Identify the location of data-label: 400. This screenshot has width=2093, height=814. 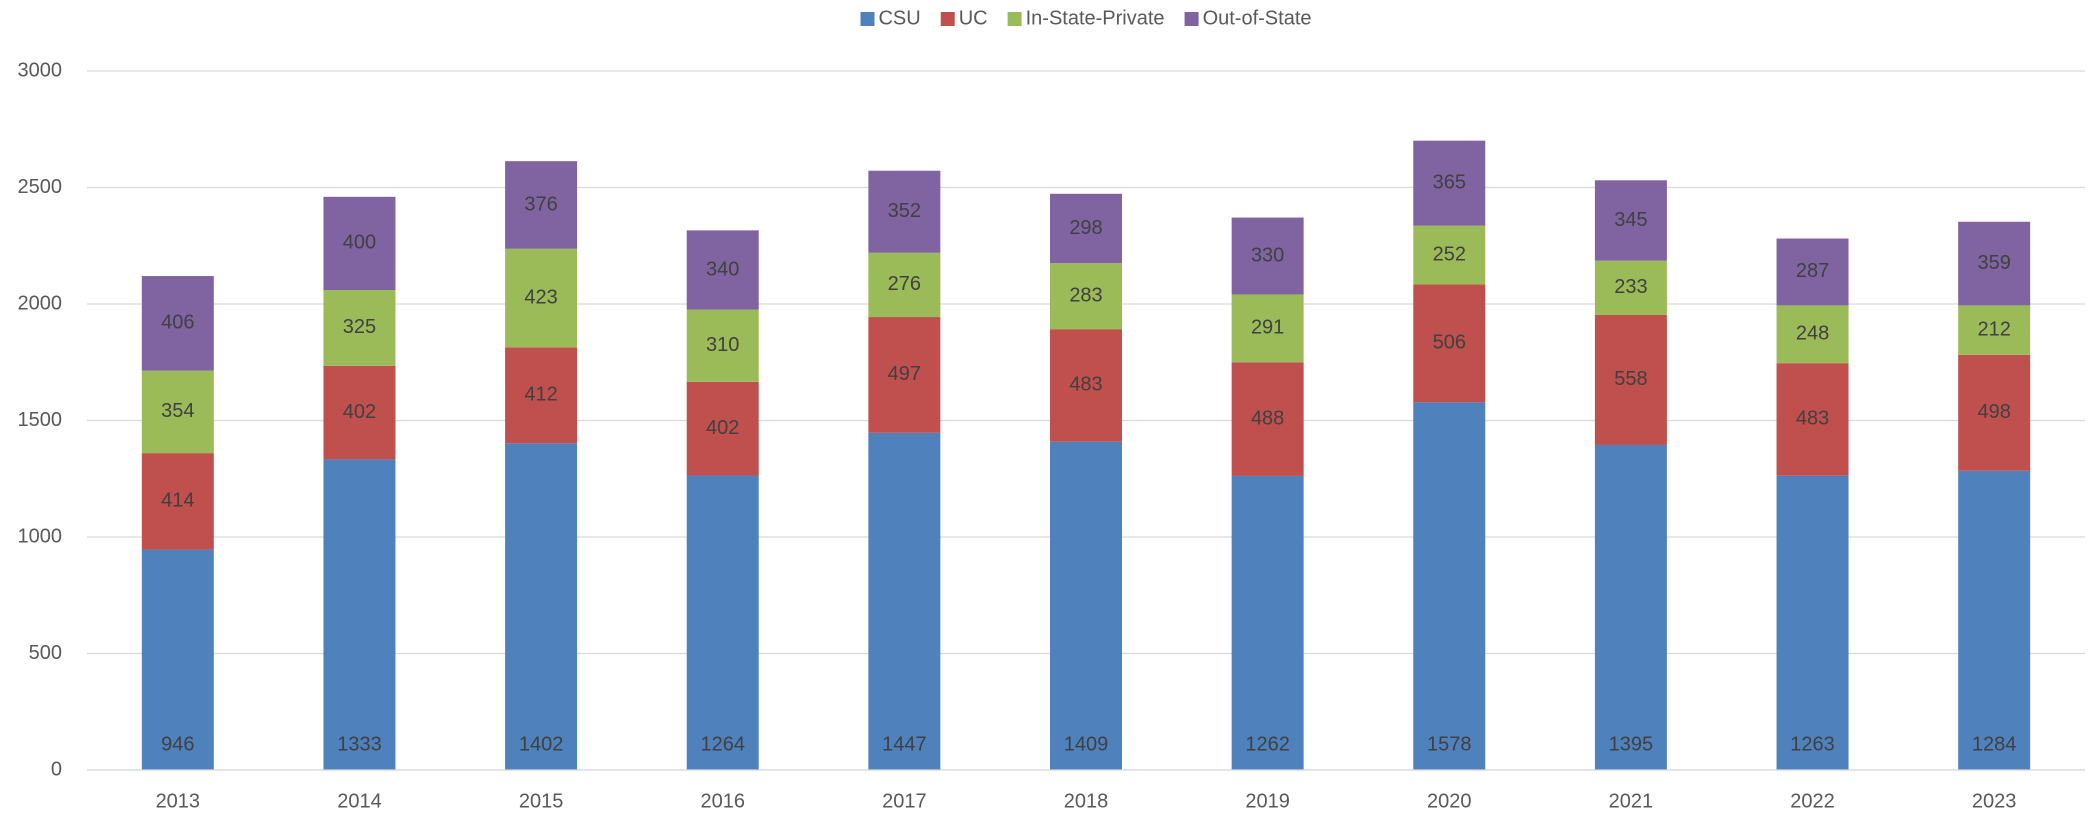
(359, 243).